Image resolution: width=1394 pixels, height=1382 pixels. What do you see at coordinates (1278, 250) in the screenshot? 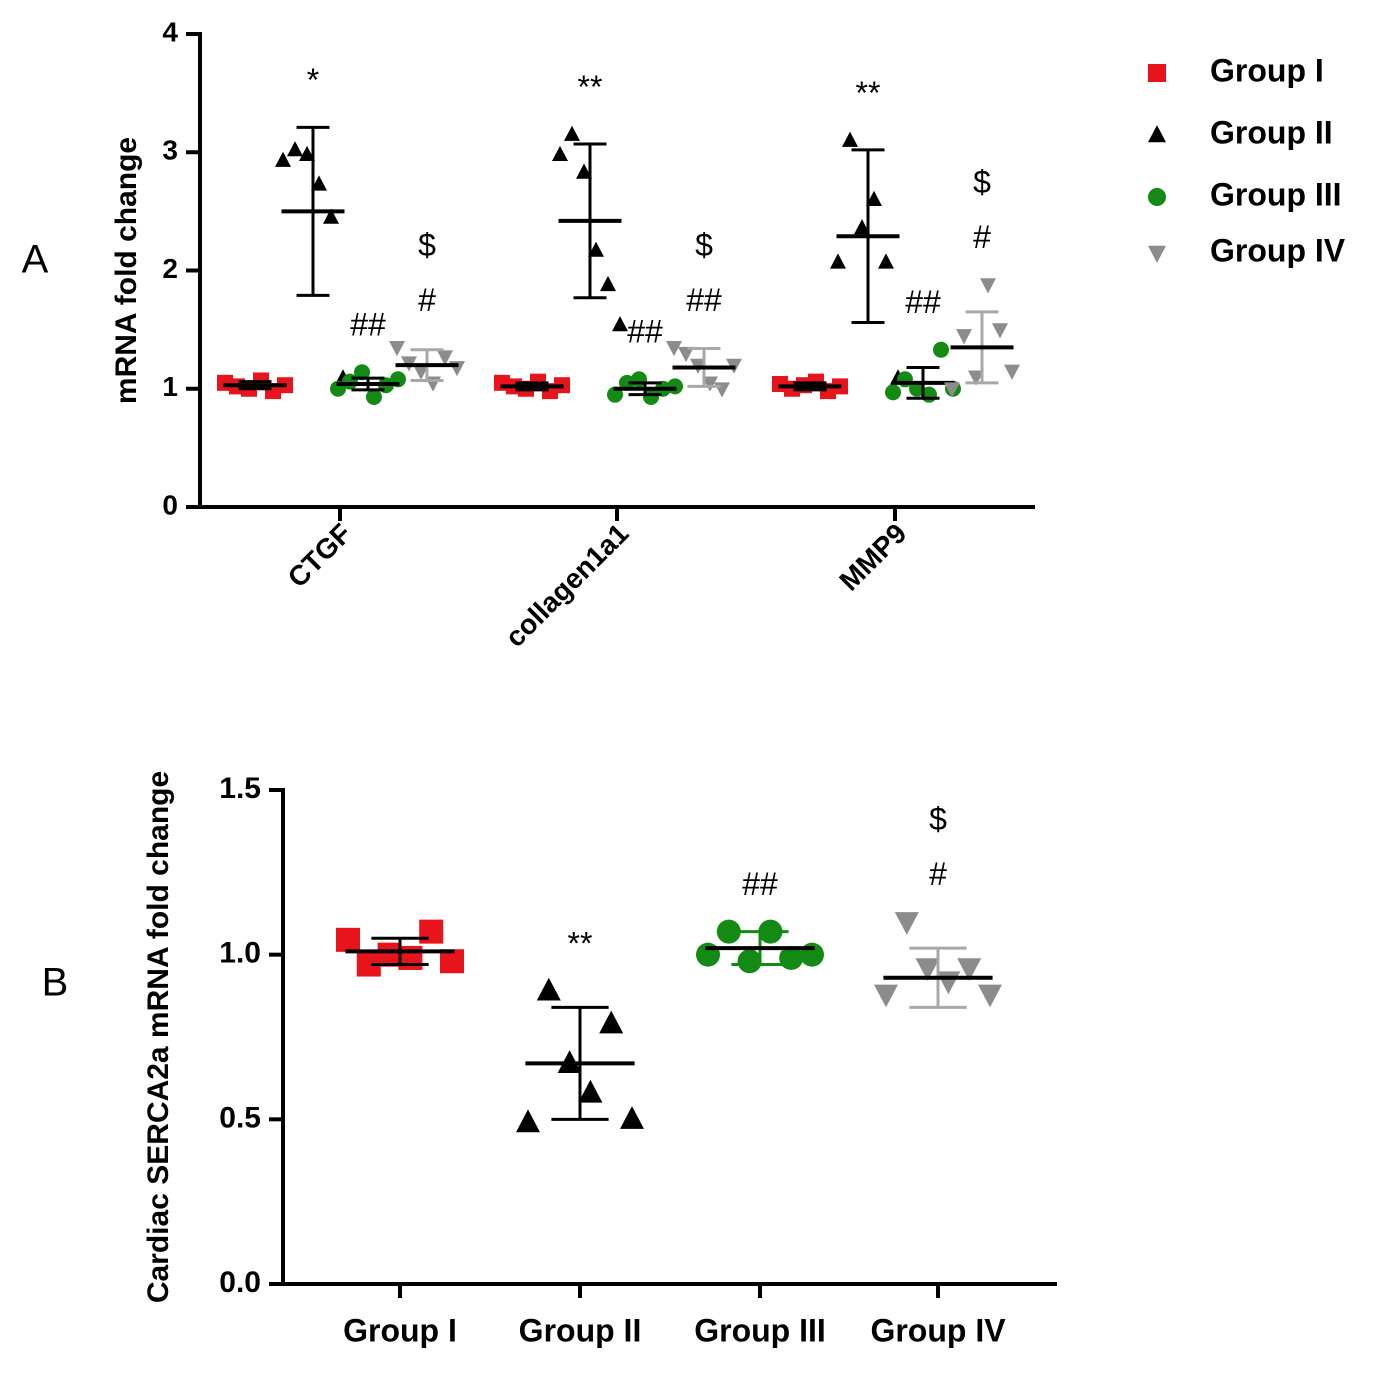
I see `legend-label: Group IV` at bounding box center [1278, 250].